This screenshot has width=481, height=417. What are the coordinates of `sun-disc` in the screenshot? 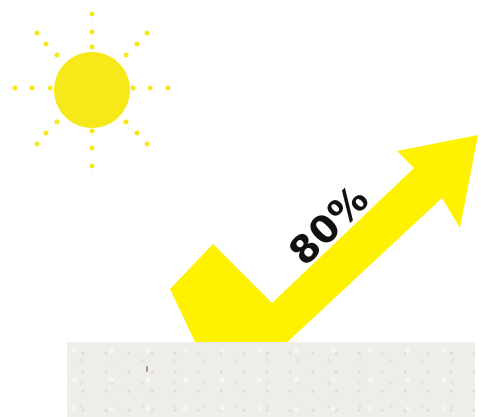 It's located at (92, 90).